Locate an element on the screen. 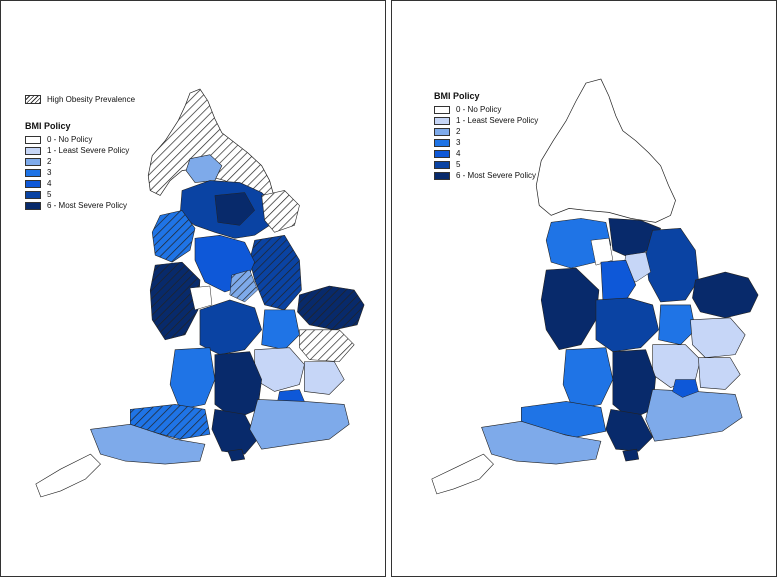 This screenshot has height=577, width=777. region-yorkshire-inner is located at coordinates (234, 209).